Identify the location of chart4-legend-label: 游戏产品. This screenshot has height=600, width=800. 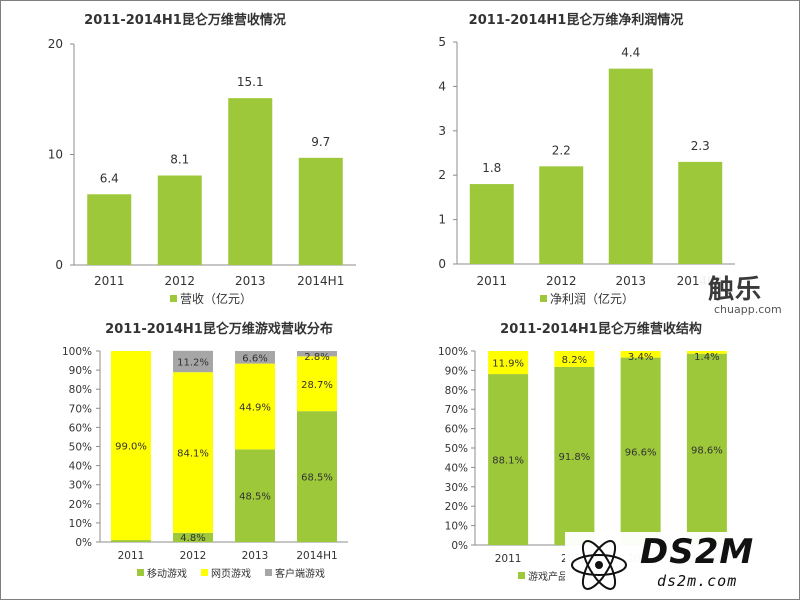
(548, 576).